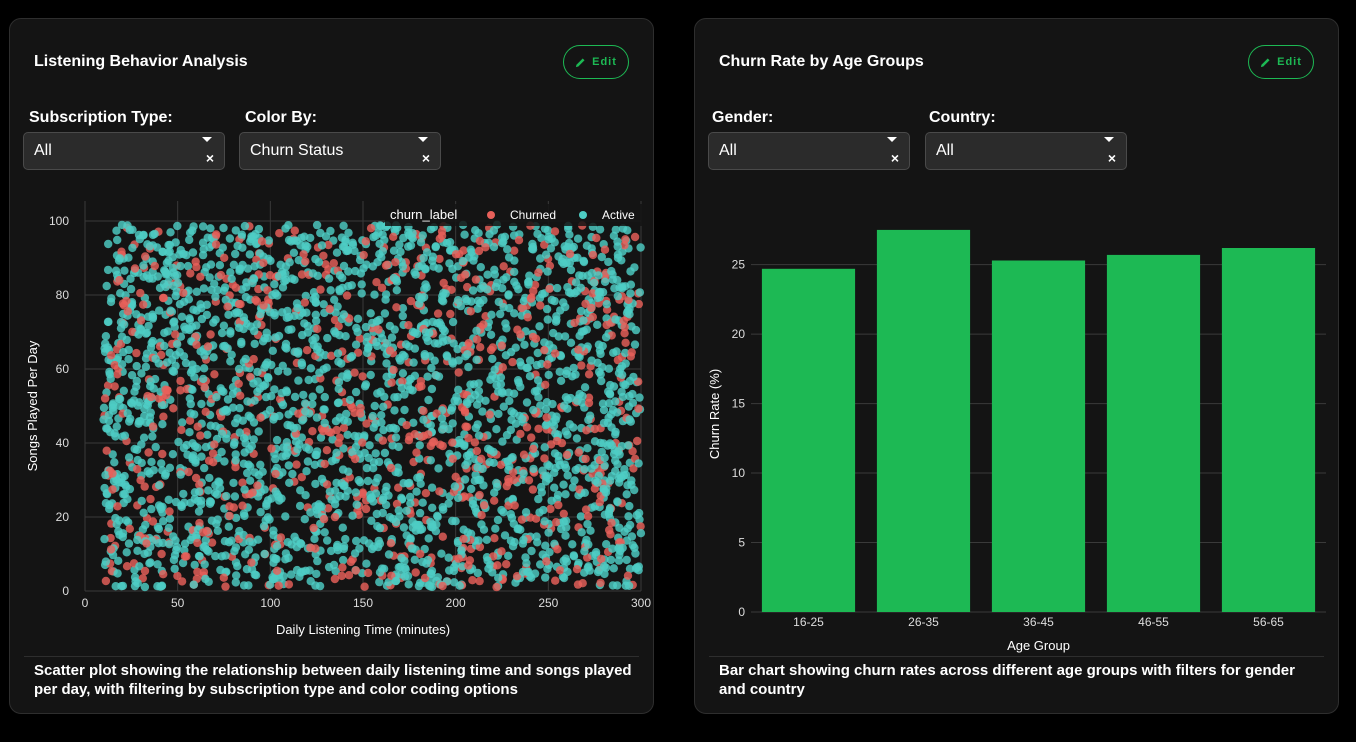 The height and width of the screenshot is (742, 1356). What do you see at coordinates (809, 151) in the screenshot?
I see `gender-dropdown: All ×` at bounding box center [809, 151].